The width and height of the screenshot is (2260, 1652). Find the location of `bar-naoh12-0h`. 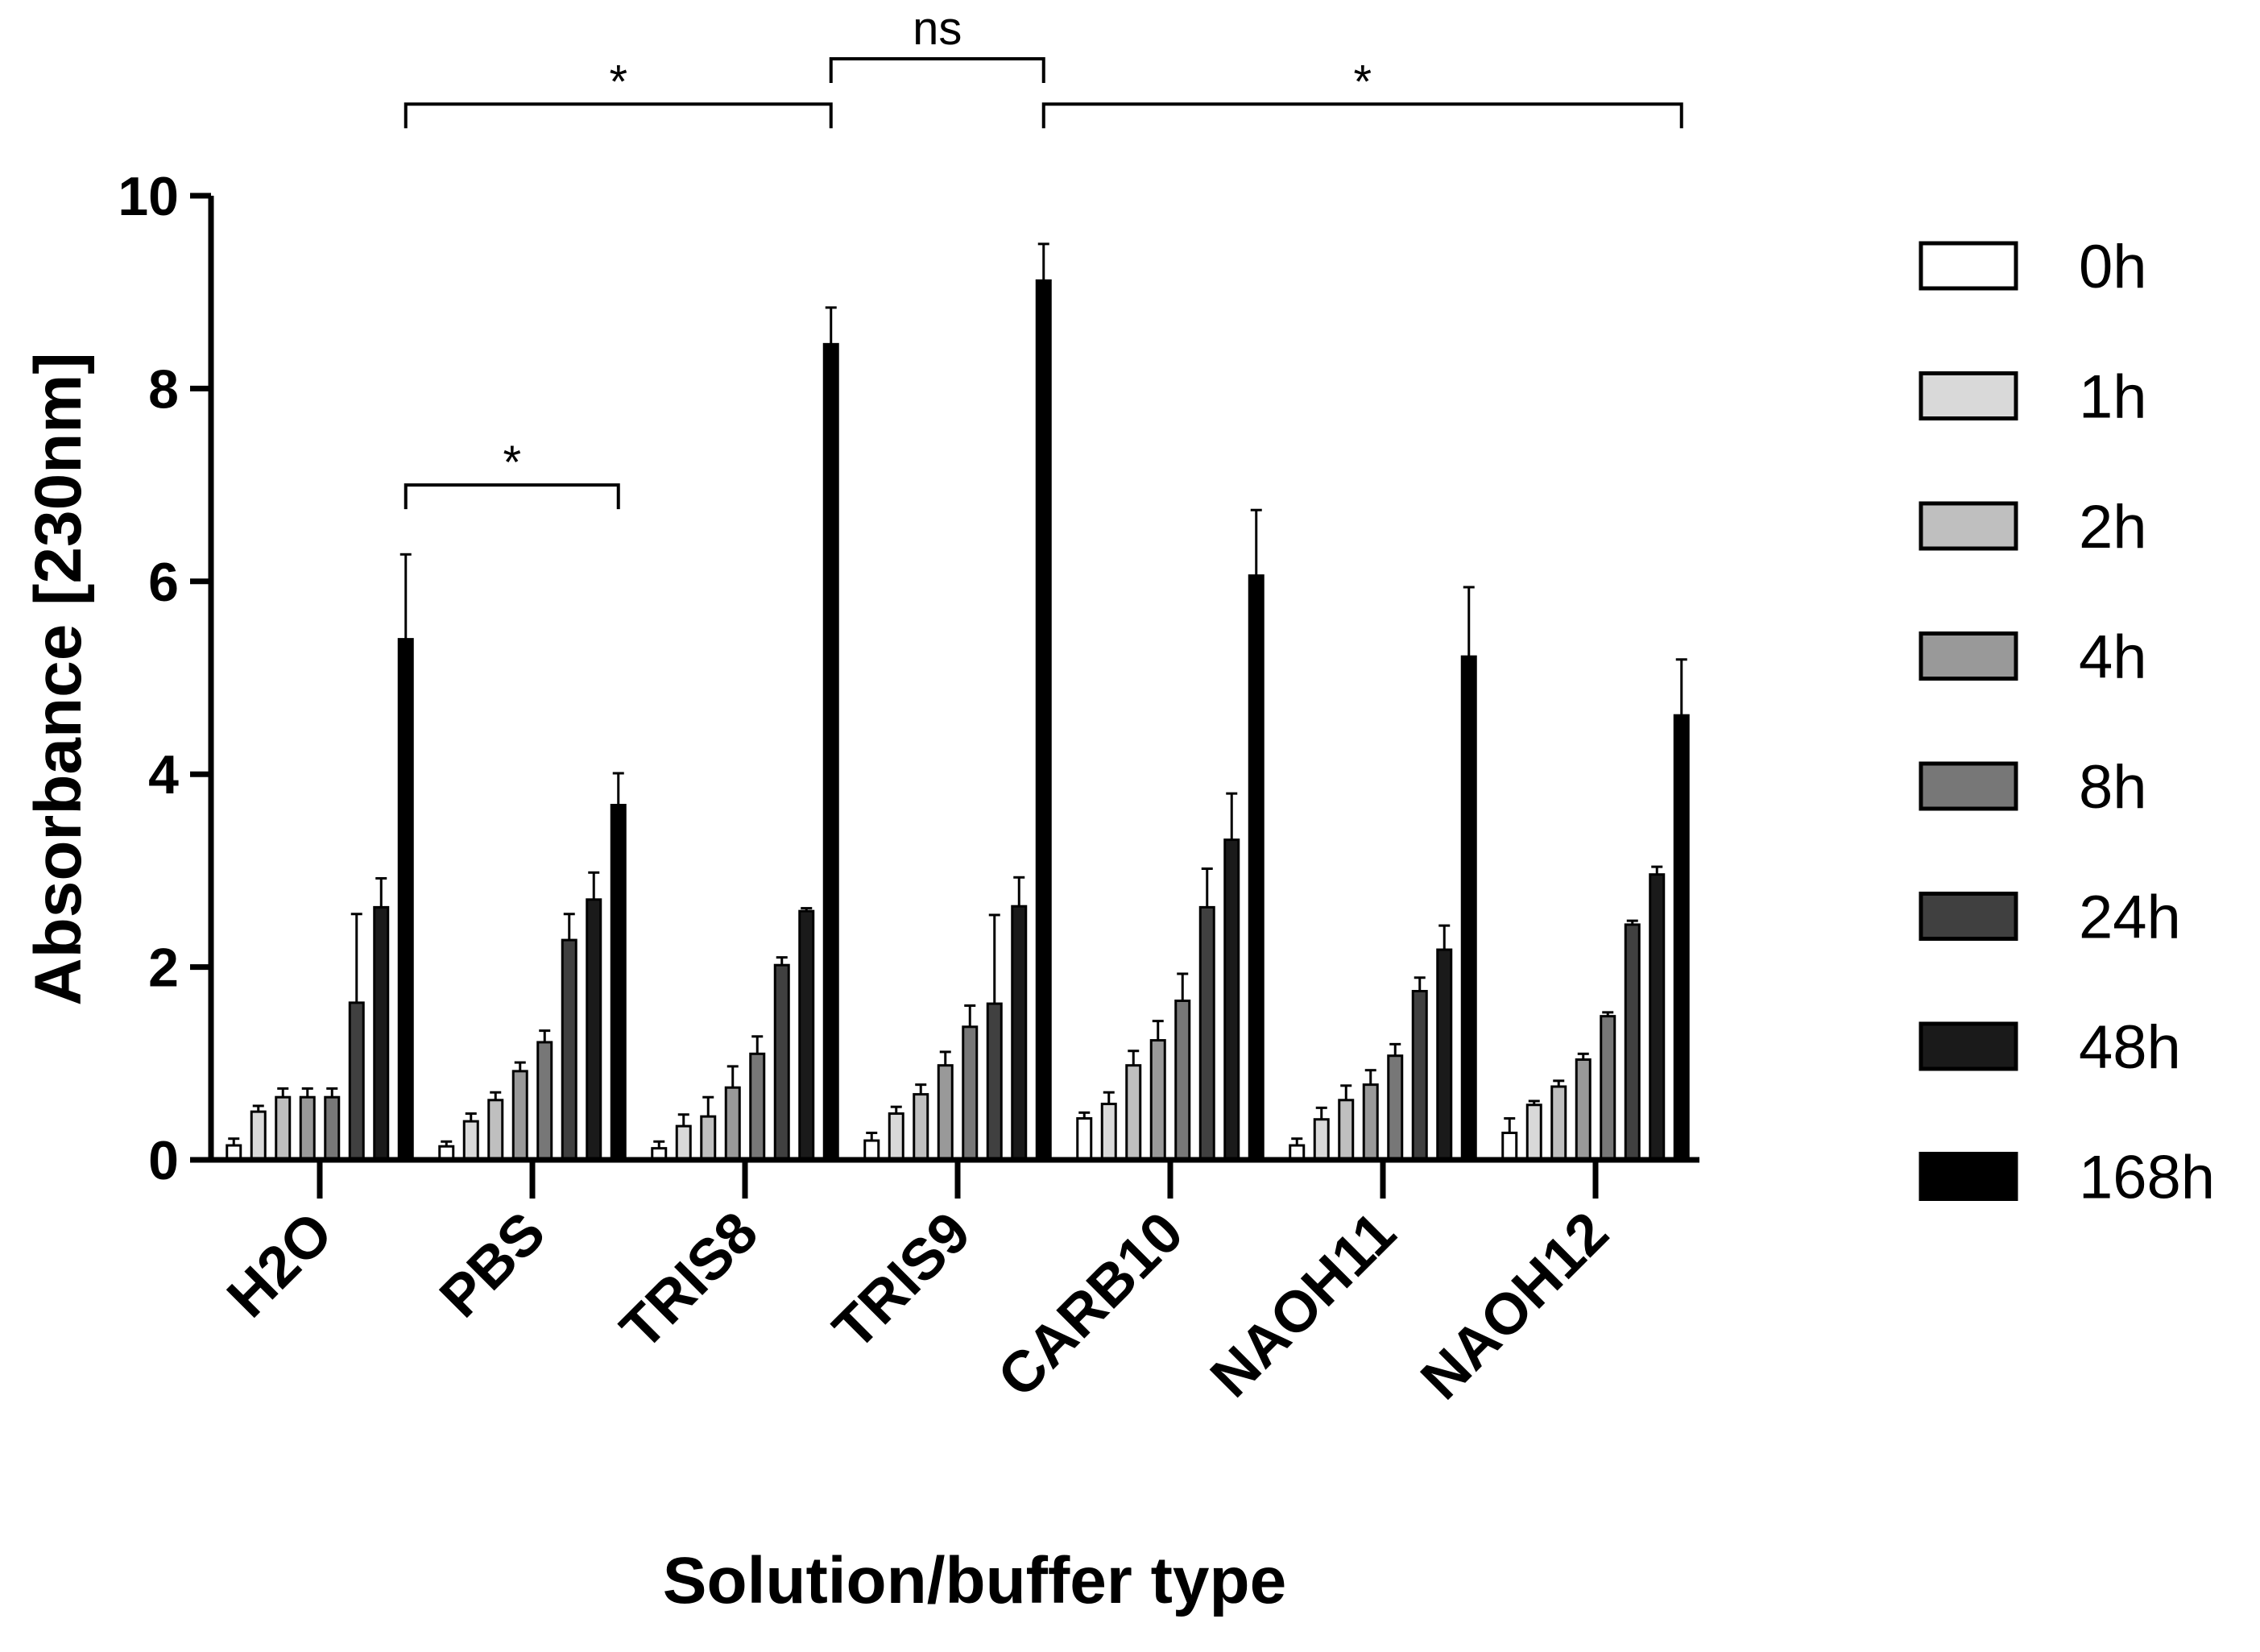

bar-naoh12-0h is located at coordinates (1510, 1146).